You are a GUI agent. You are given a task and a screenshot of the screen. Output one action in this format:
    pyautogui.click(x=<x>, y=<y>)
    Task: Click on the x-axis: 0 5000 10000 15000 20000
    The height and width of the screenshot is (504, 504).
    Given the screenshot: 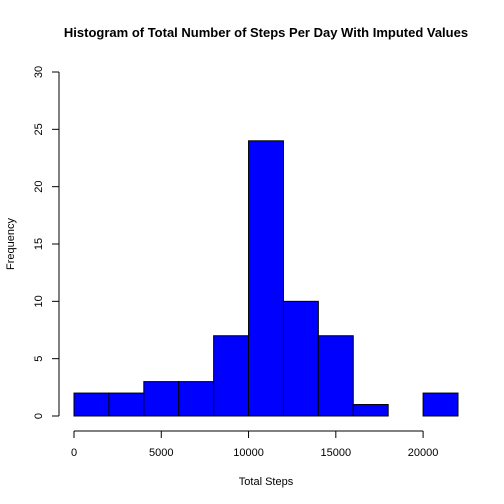 What is the action you would take?
    pyautogui.click(x=255, y=444)
    